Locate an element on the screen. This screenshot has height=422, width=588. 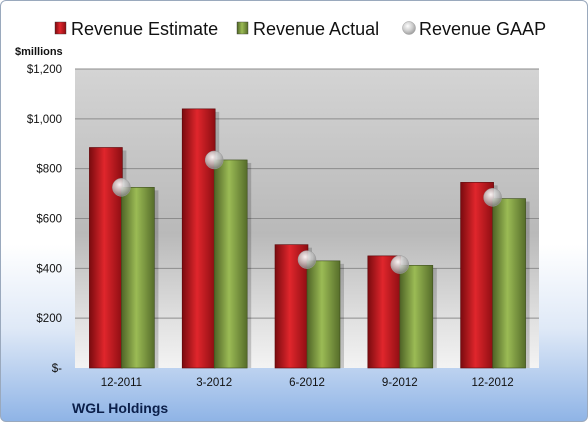
x-tick-label: 6-2012 is located at coordinates (307, 383).